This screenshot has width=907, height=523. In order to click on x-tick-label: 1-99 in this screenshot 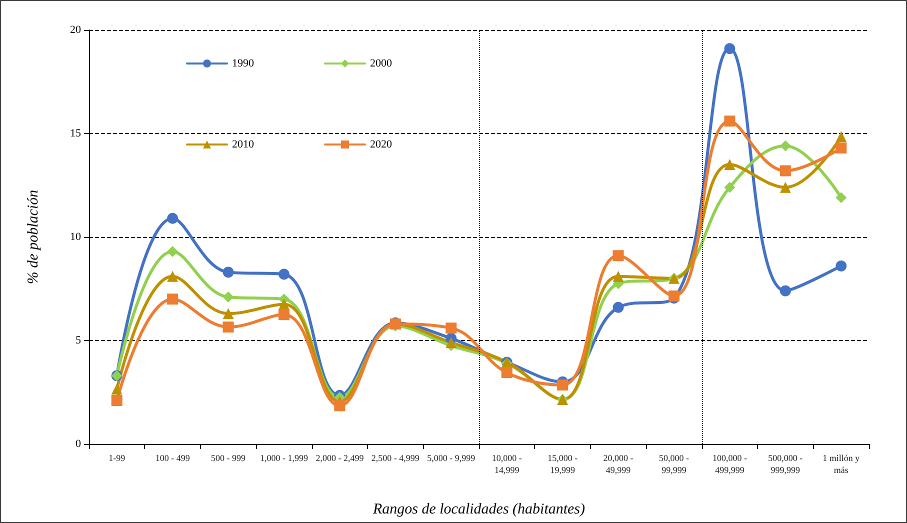, I will do `click(117, 458)`.